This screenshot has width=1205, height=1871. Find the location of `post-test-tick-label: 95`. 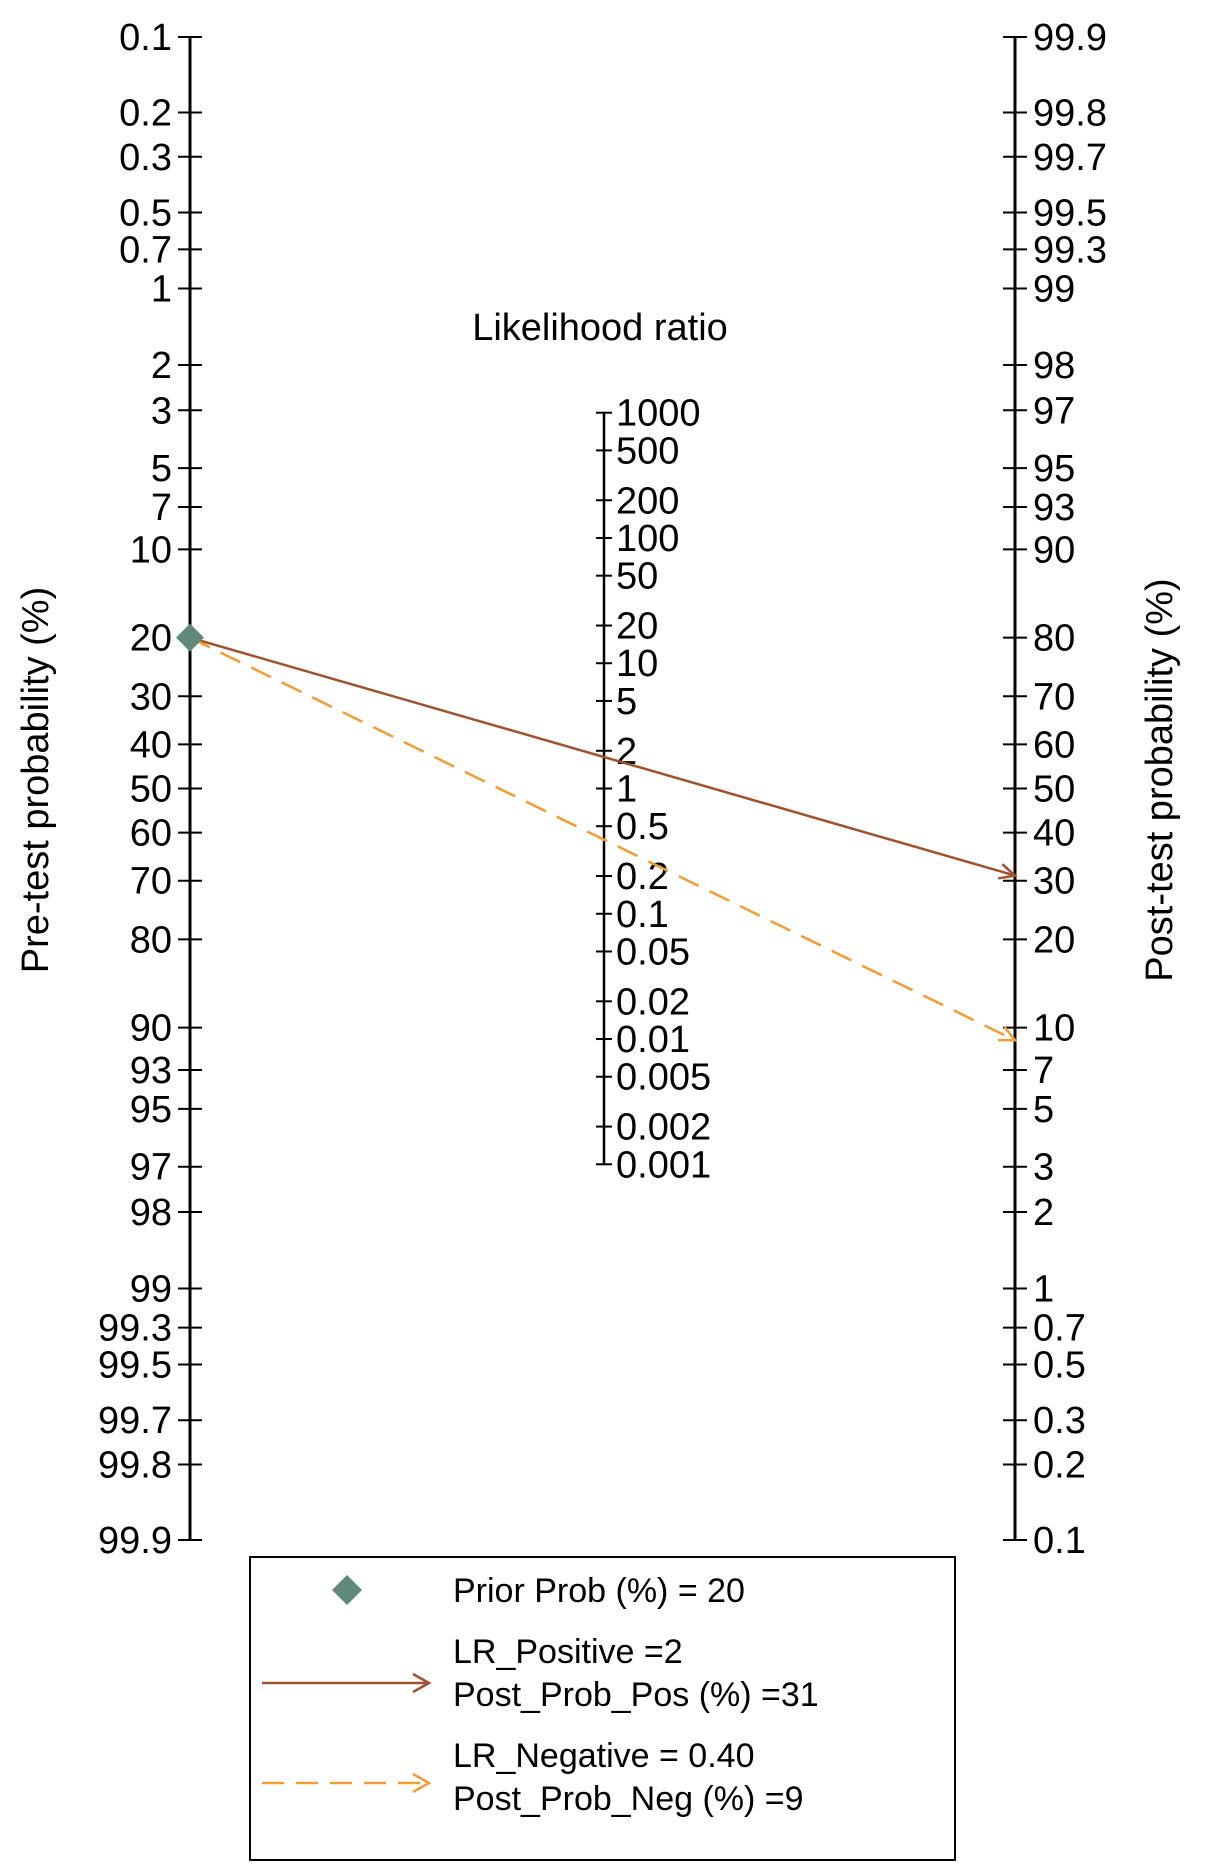

post-test-tick-label: 95 is located at coordinates (1054, 469).